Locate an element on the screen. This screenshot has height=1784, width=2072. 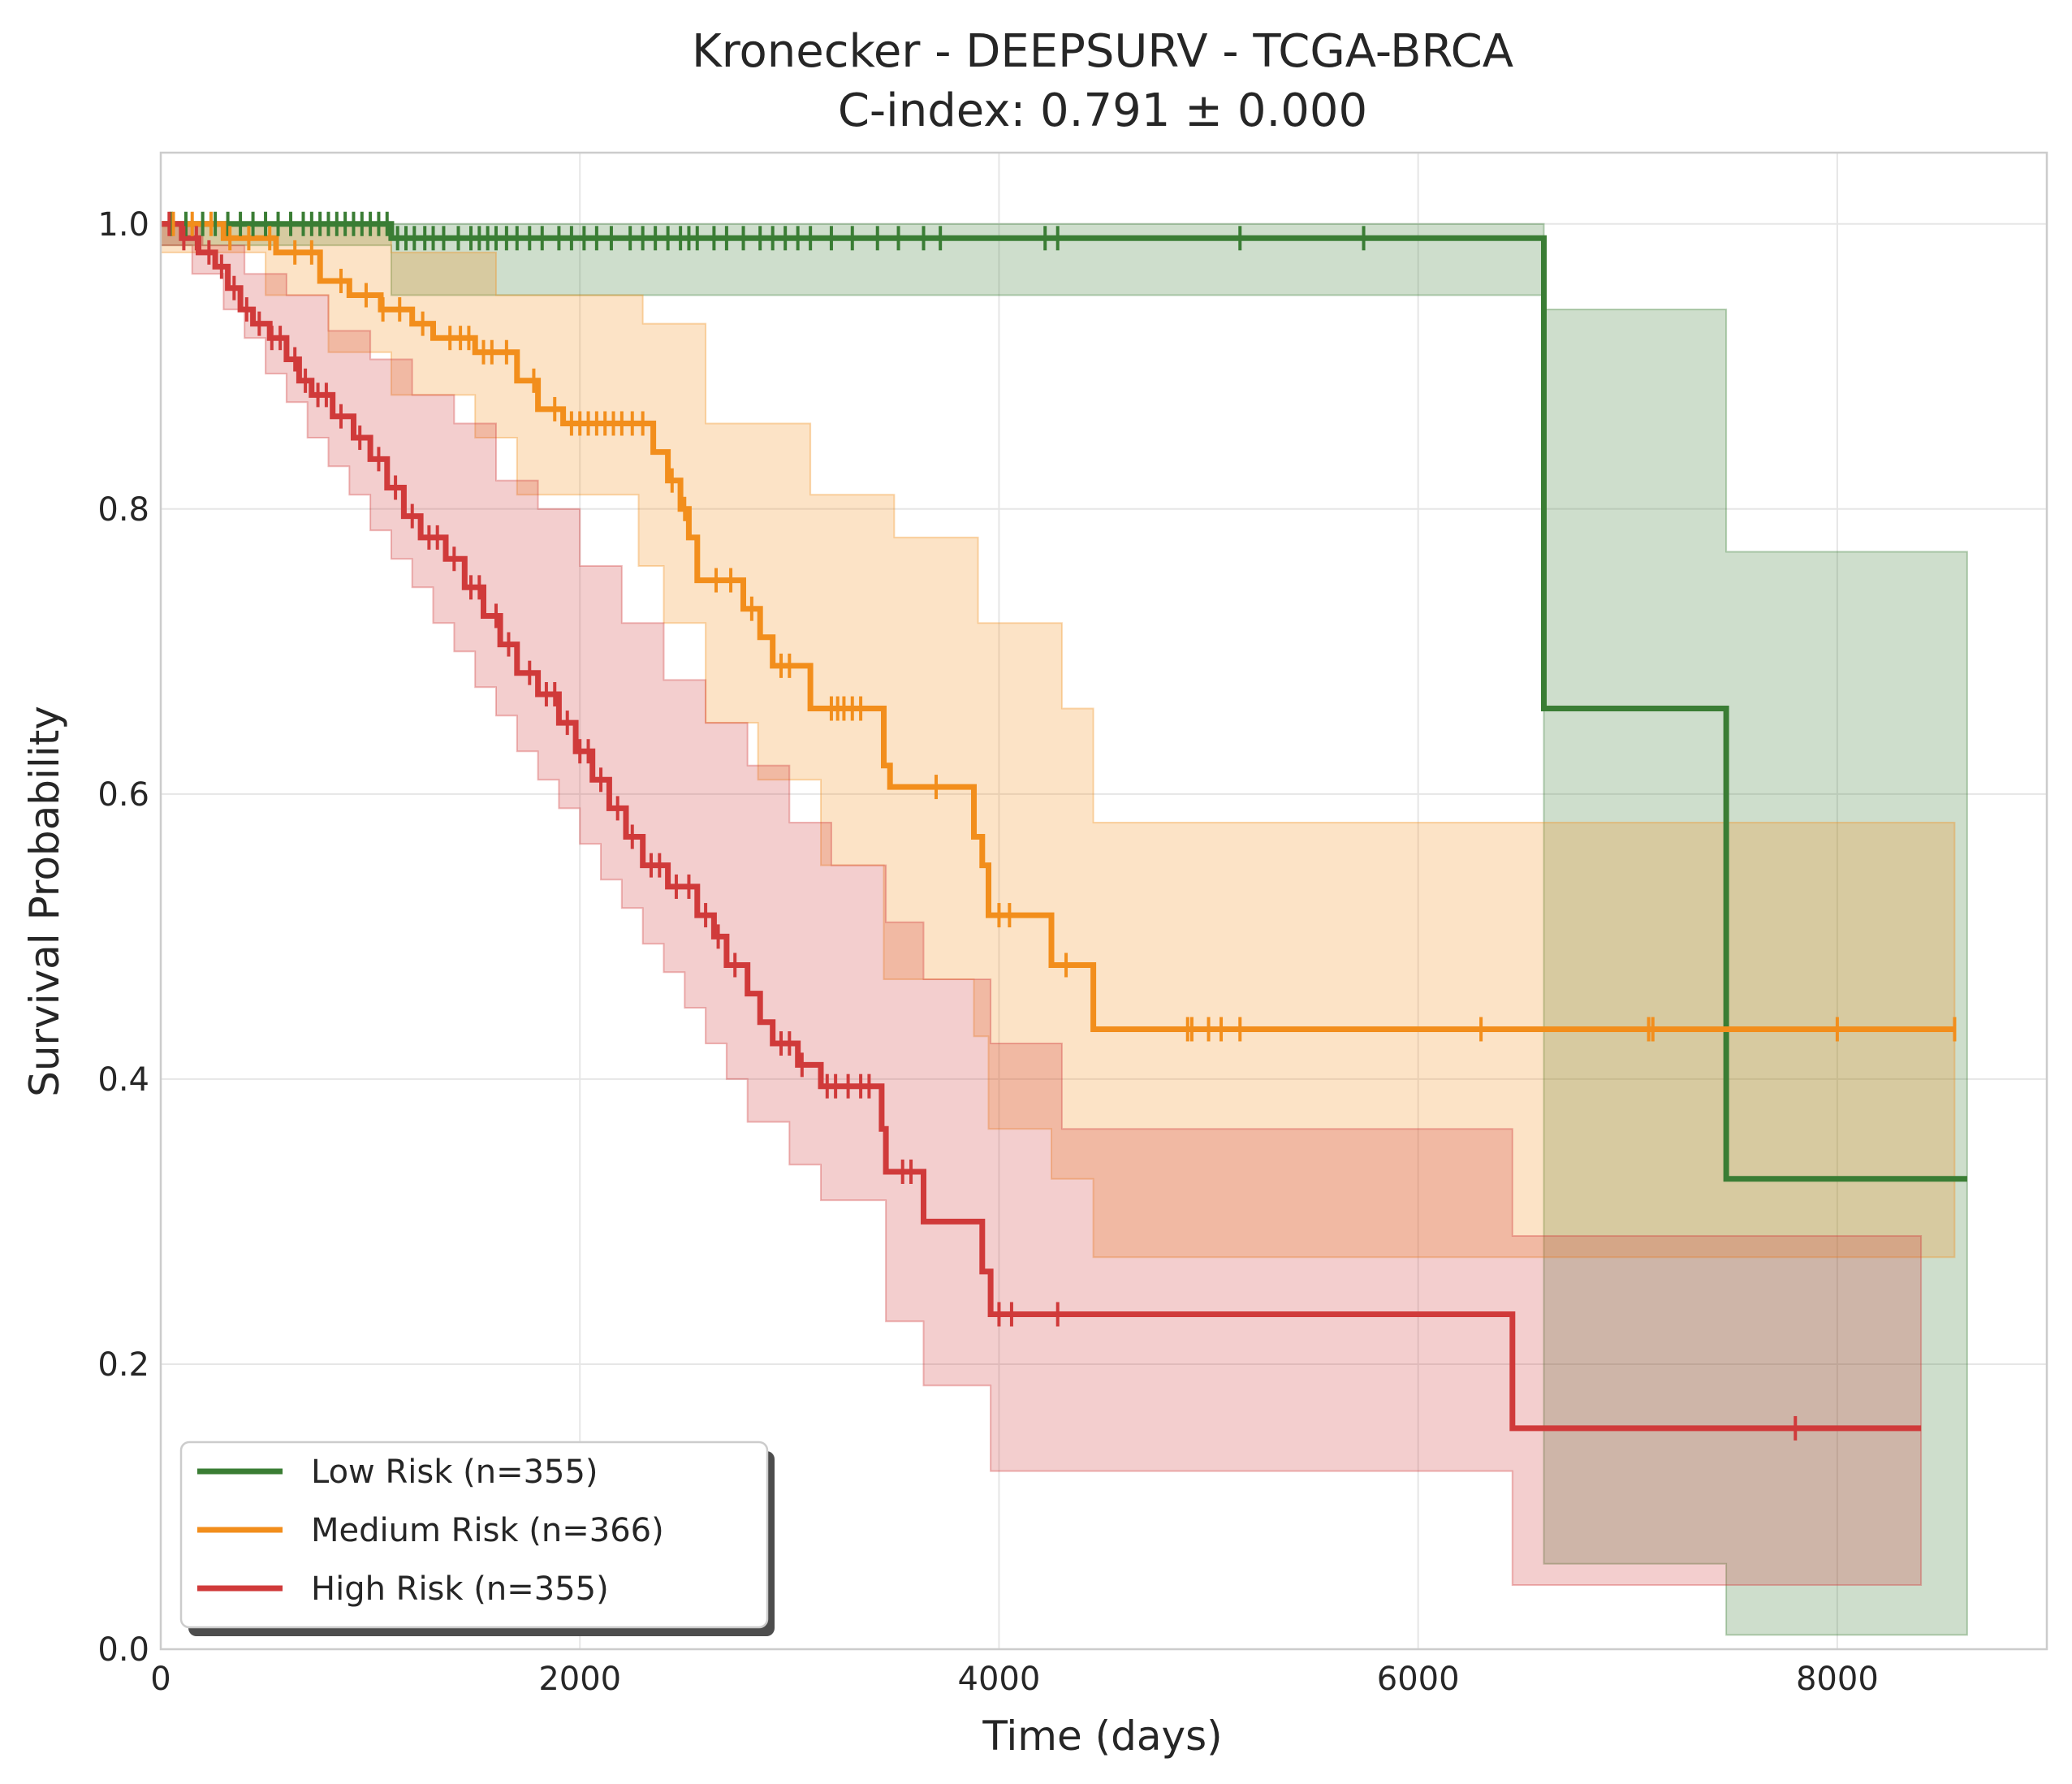
legend-label-high: High Risk (n=355) is located at coordinates (460, 1589).